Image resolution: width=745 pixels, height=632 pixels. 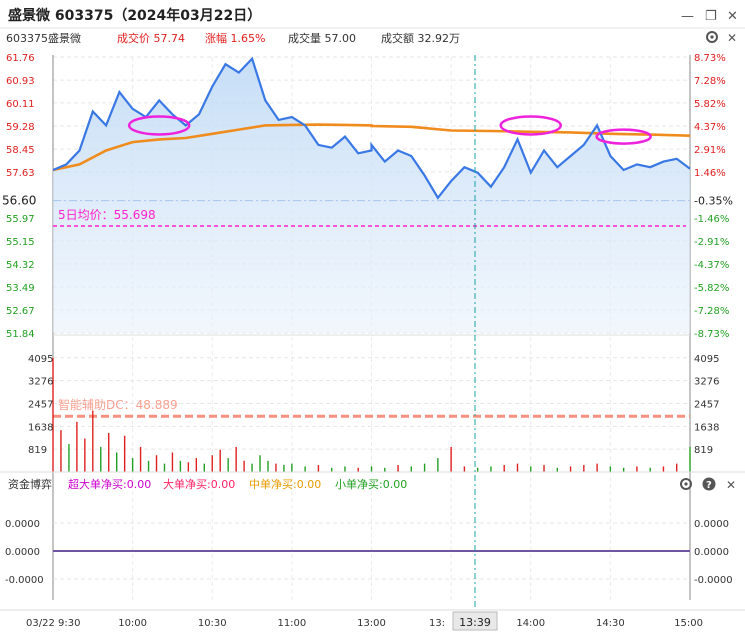 I want to click on time-tick-label: 03/22 9:30, so click(x=53, y=623).